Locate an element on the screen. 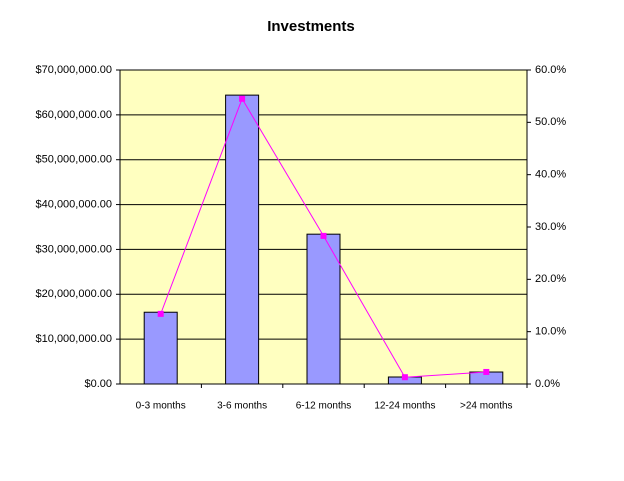  y2-tick-label: 30.0% is located at coordinates (550, 227).